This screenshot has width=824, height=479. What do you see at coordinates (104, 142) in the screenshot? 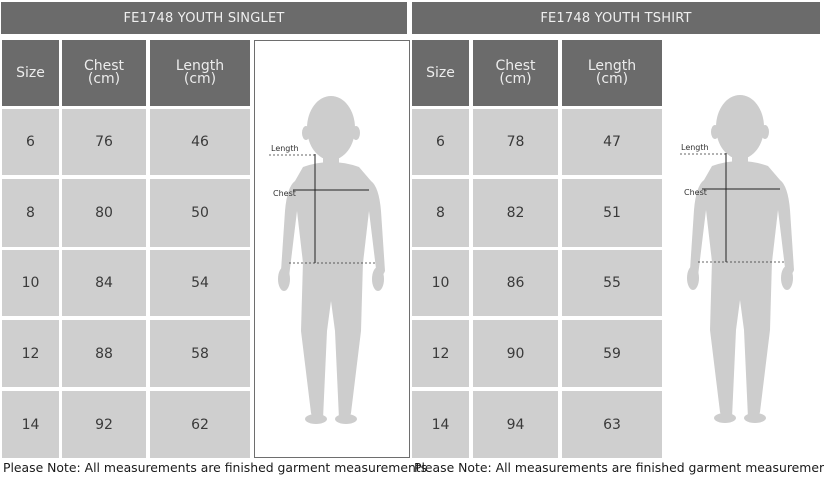
I see `cell-chest: 76` at bounding box center [104, 142].